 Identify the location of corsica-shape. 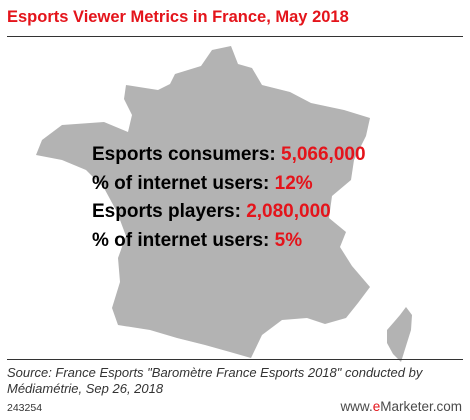
(399, 334).